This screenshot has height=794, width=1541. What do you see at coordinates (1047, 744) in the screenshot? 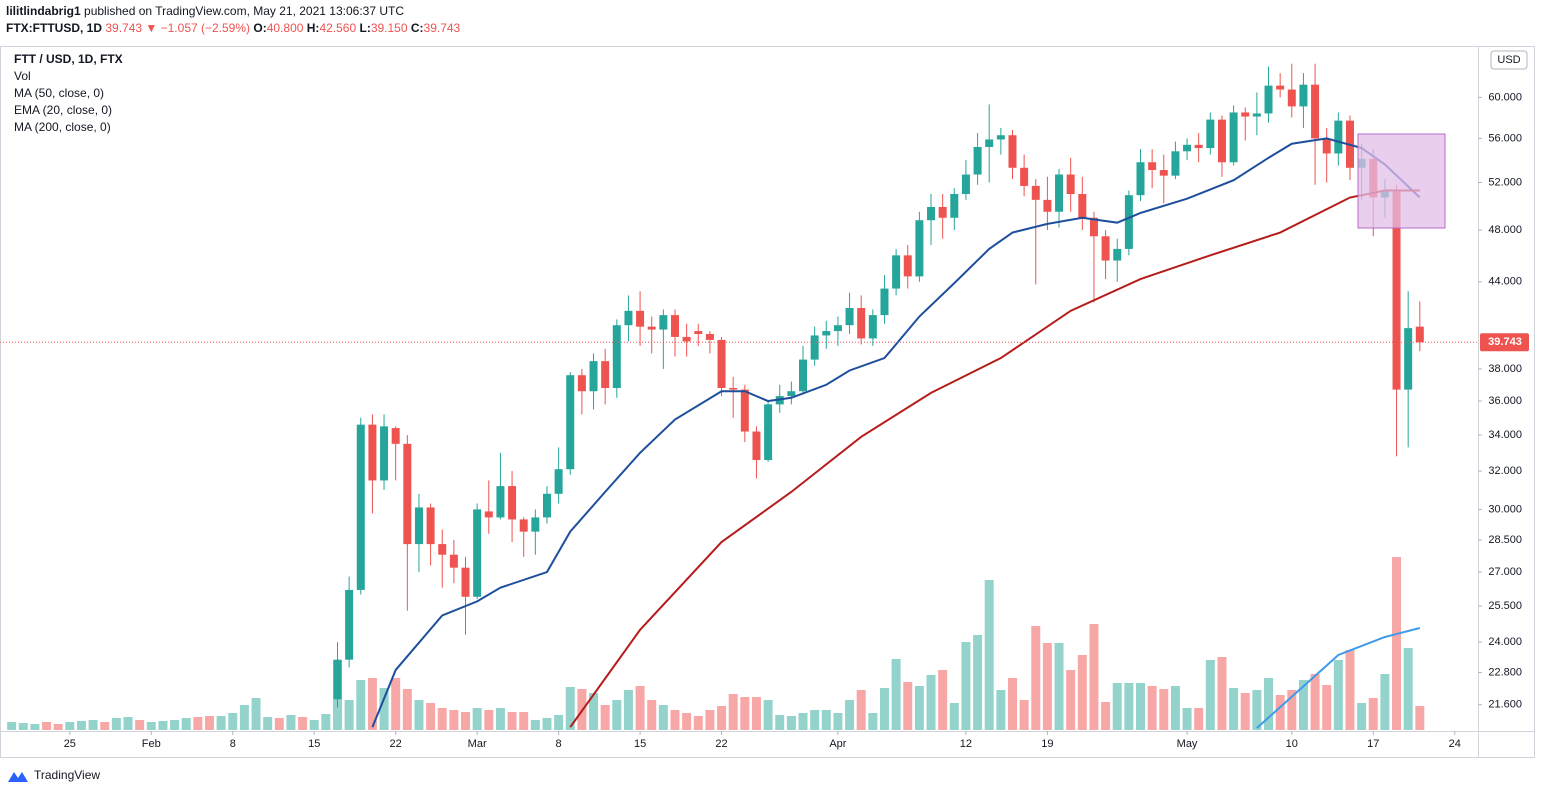
I see `x-tick-label: 19` at bounding box center [1047, 744].